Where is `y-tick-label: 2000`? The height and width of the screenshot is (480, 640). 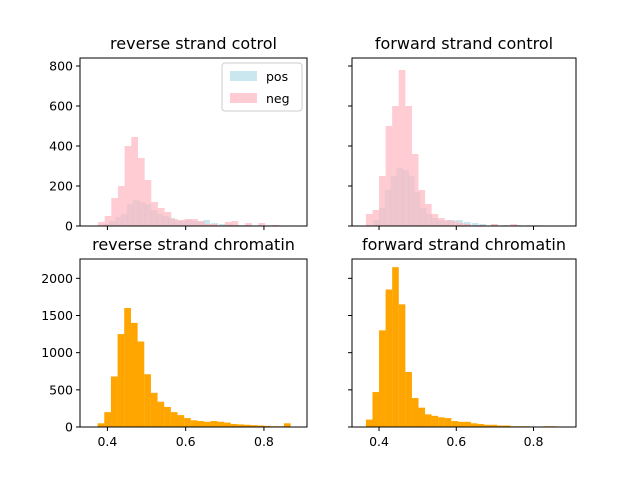 y-tick-label: 2000 is located at coordinates (57, 278).